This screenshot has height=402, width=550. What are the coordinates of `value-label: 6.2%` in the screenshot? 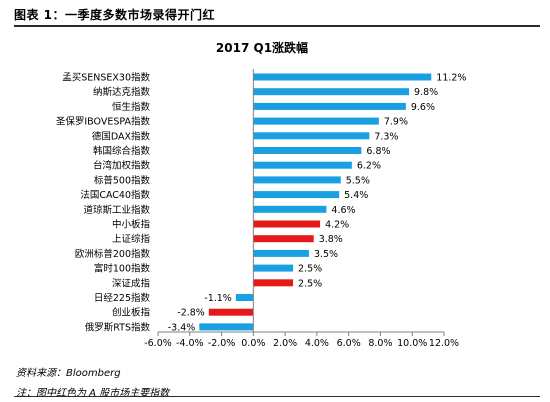 It's located at (369, 166).